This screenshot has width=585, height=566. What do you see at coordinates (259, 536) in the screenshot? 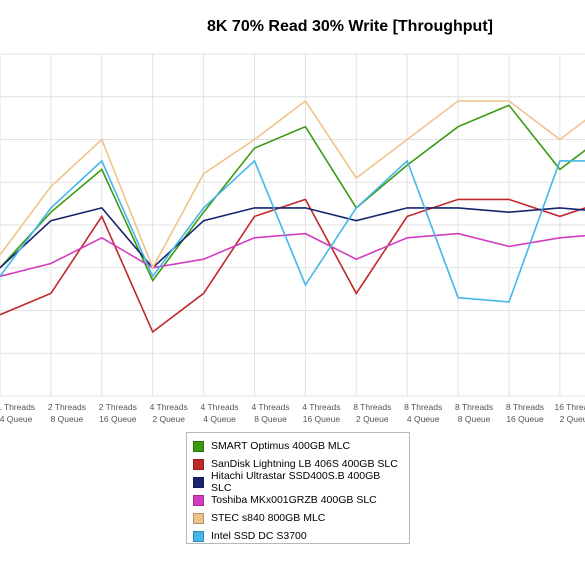
I see `legend-label: Intel SSD DC S3700` at bounding box center [259, 536].